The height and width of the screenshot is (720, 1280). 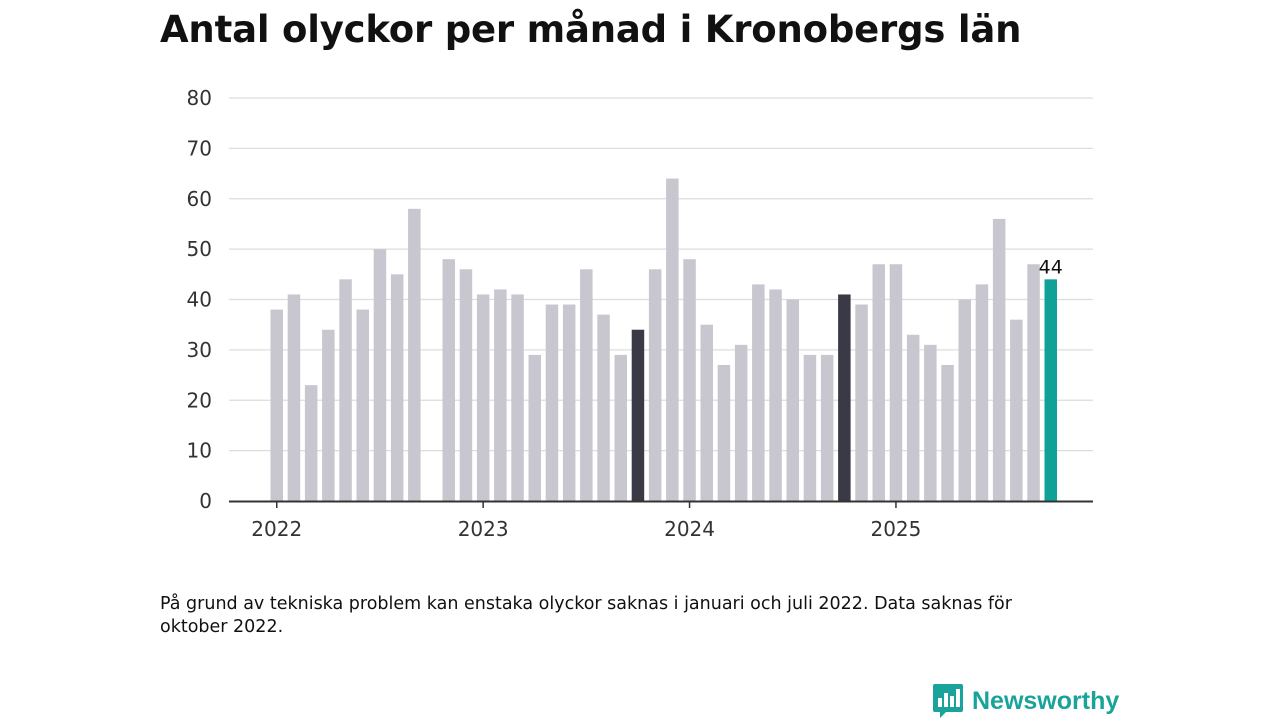 I want to click on x-tick-label: 2022, so click(x=276, y=529).